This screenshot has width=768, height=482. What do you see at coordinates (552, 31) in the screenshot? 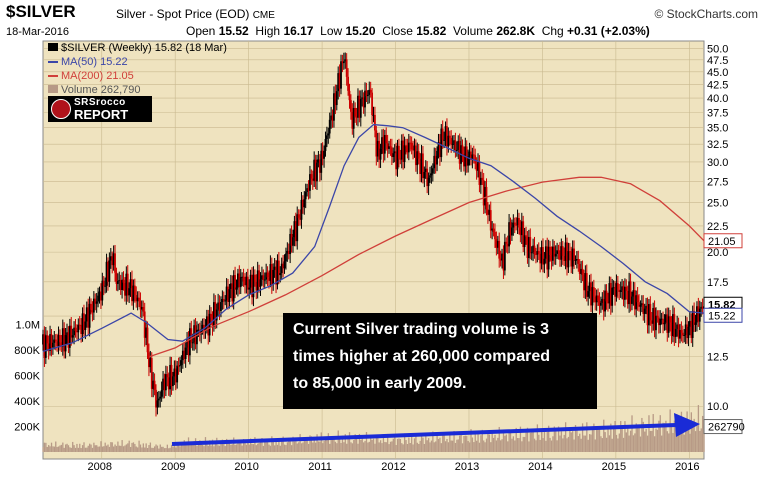
I see `chg-label: Chg` at bounding box center [552, 31].